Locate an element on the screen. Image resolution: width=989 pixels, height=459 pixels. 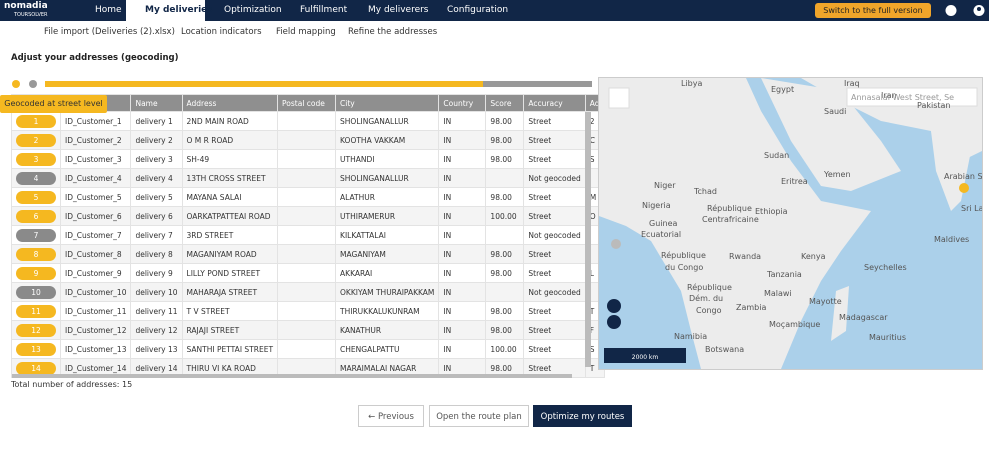
cell: 13 is located at coordinates (36, 349).